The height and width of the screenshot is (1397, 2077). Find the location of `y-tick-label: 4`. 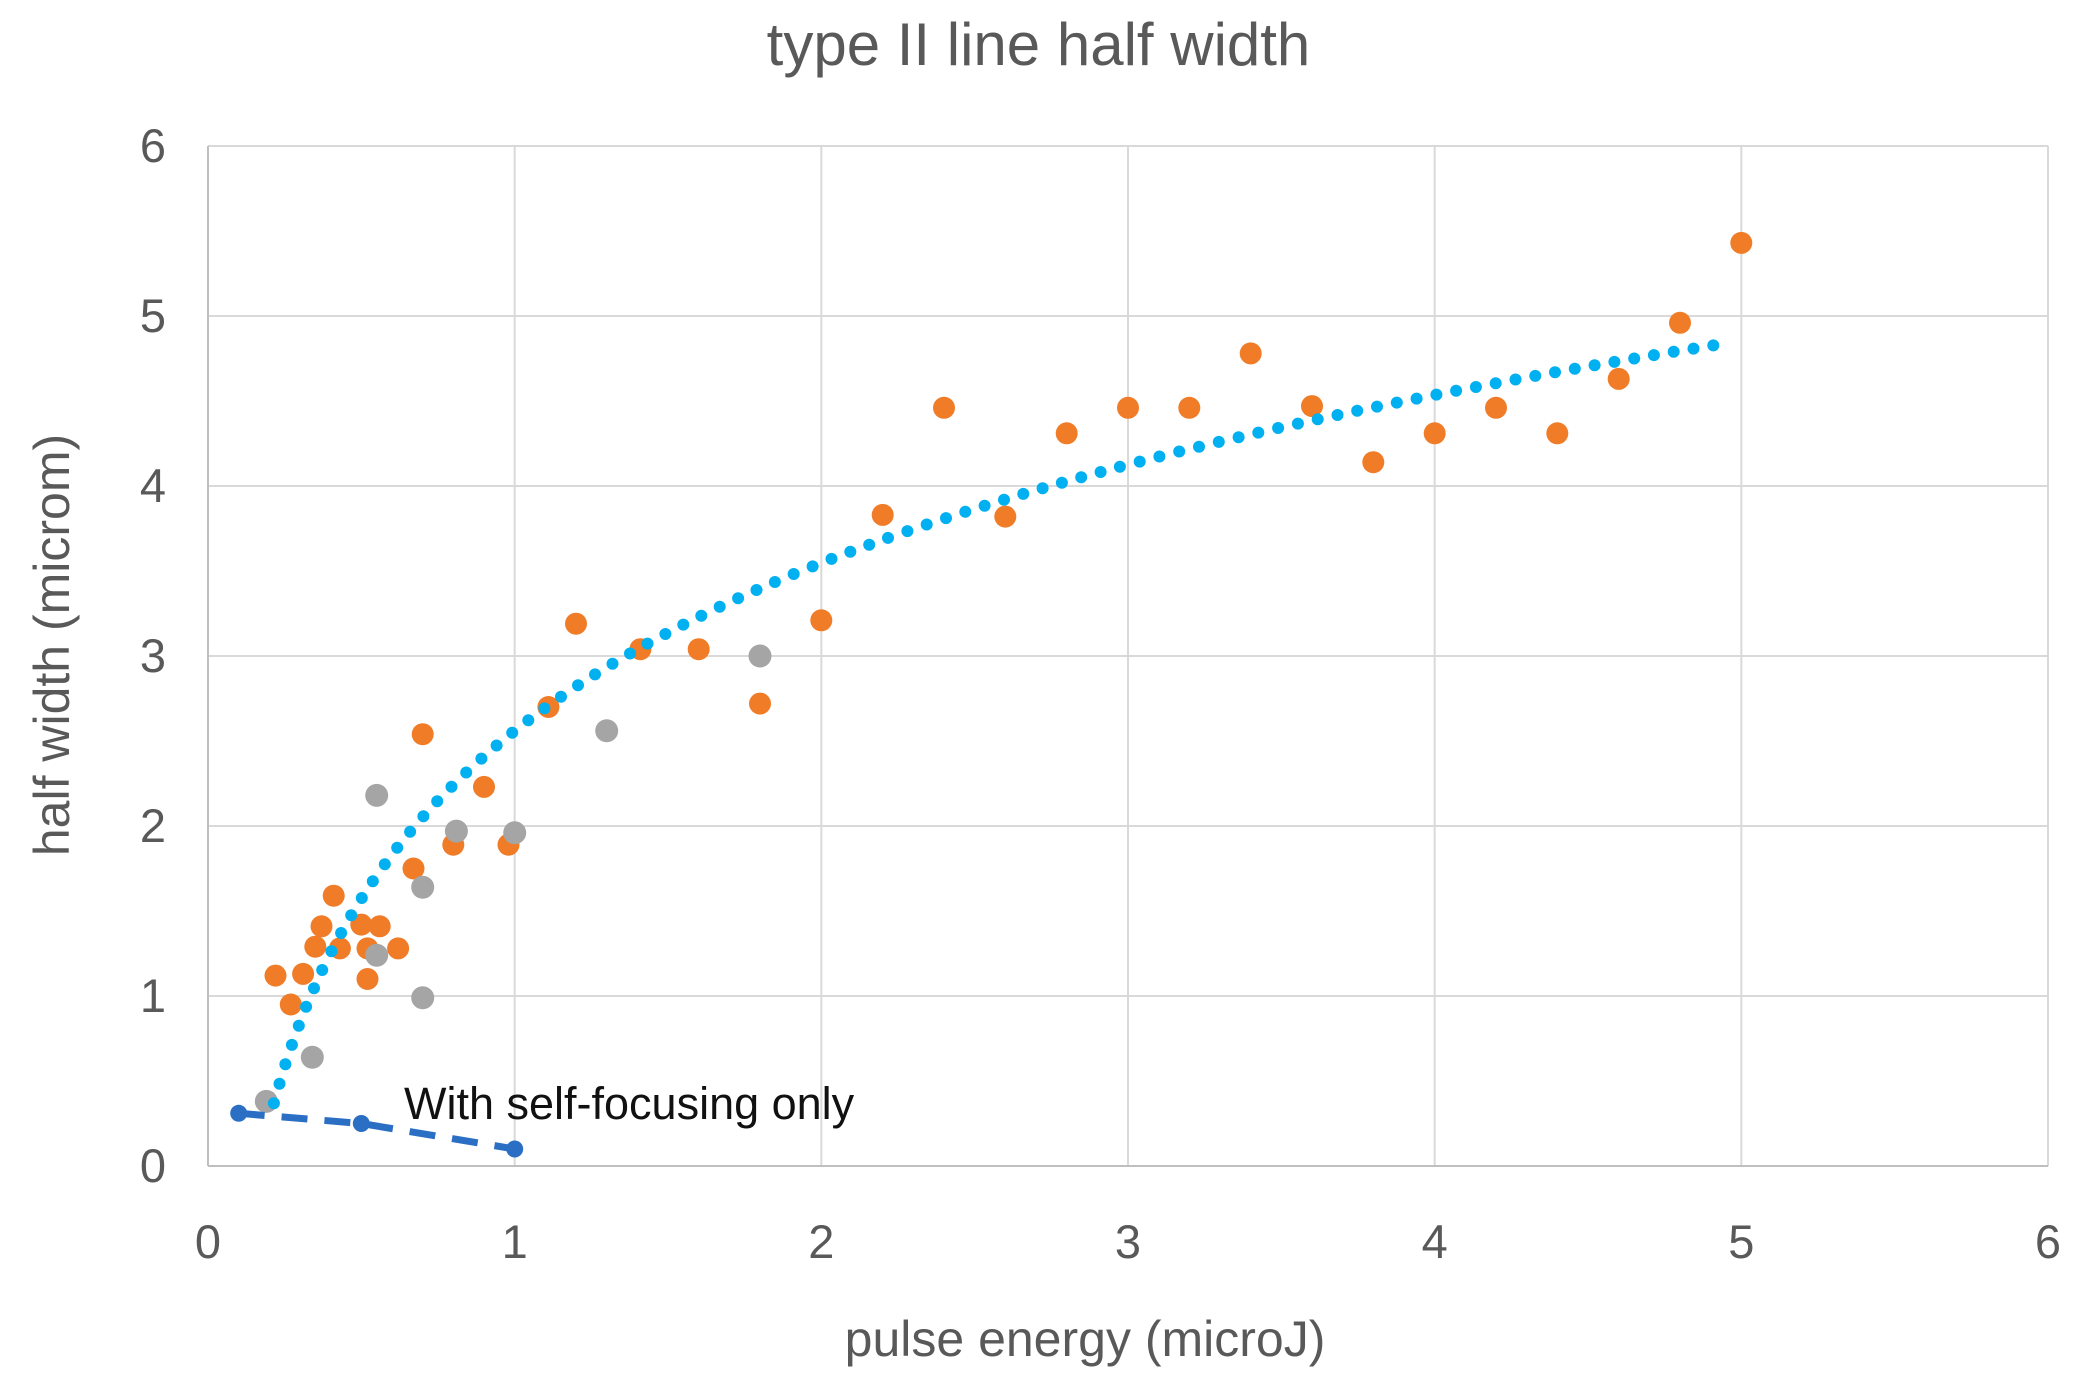

y-tick-label: 4 is located at coordinates (153, 485).